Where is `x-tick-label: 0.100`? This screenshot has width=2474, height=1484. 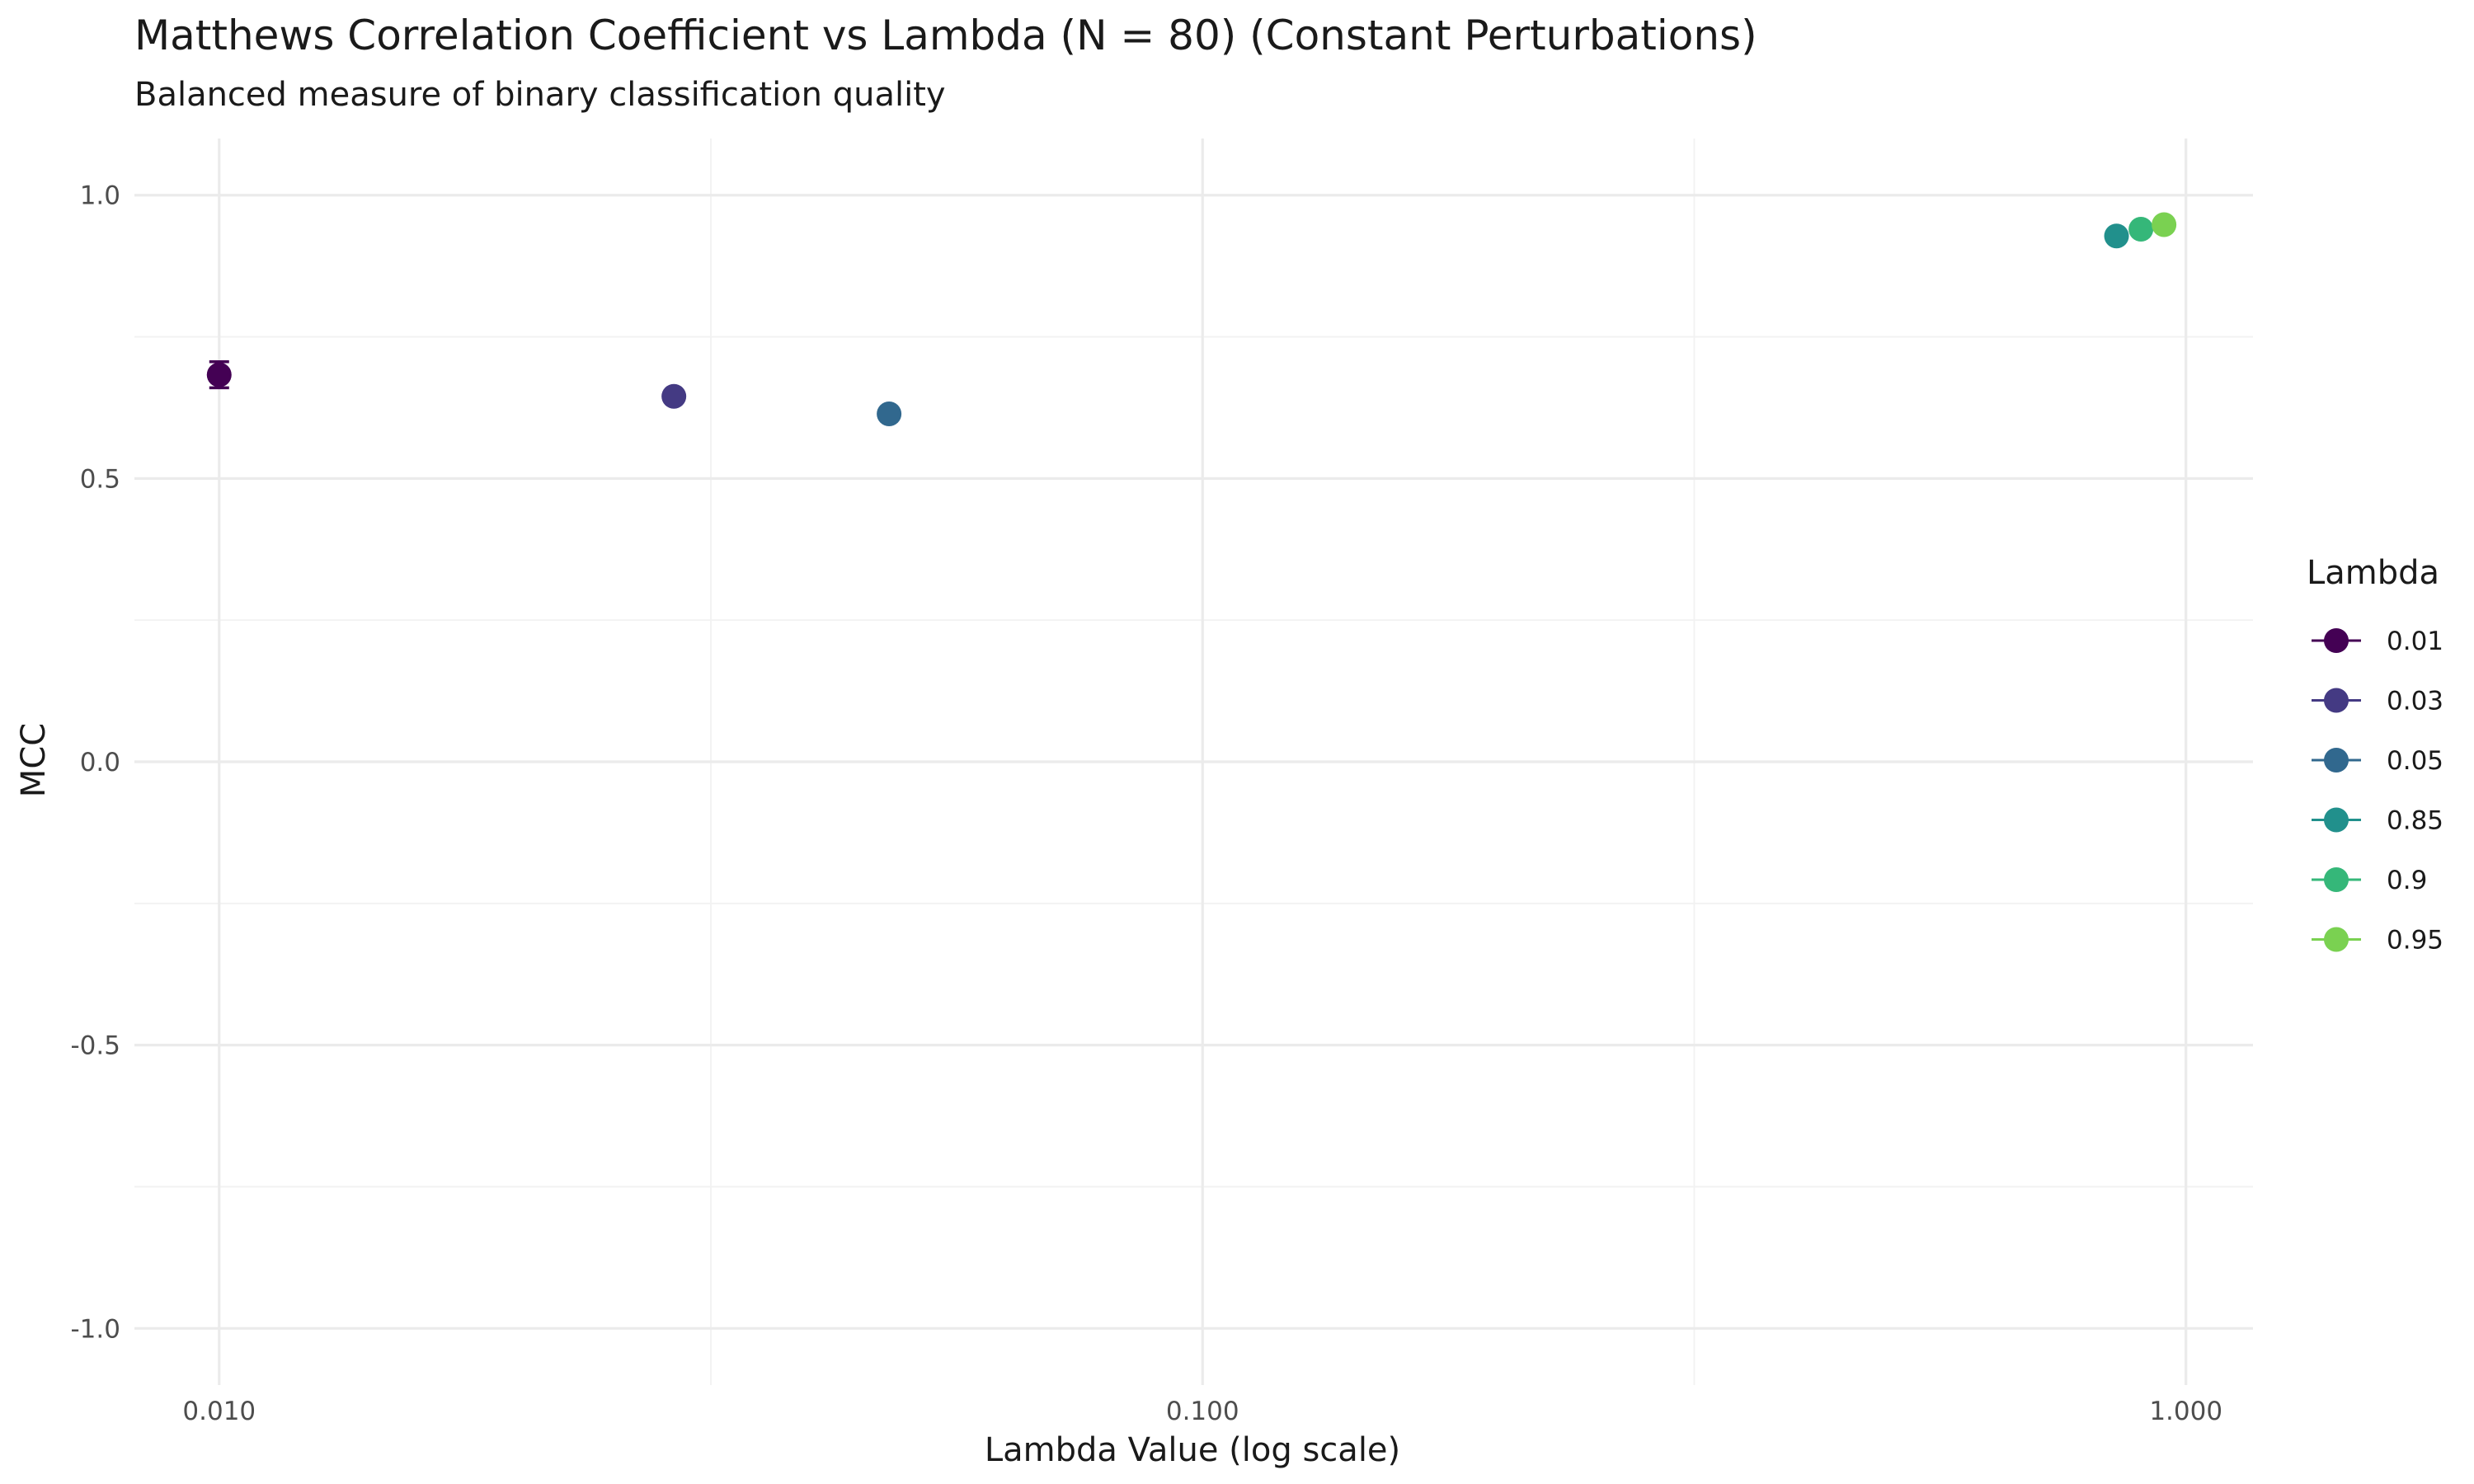 x-tick-label: 0.100 is located at coordinates (1202, 1411).